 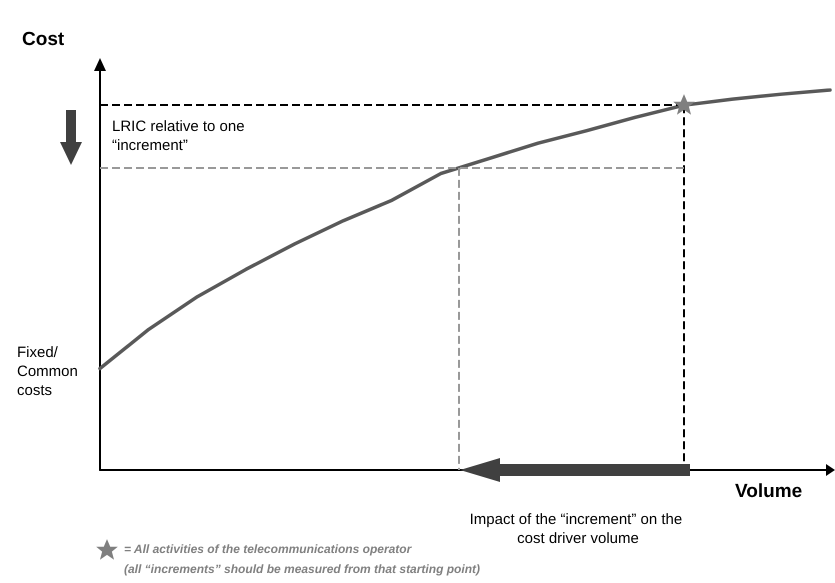 I want to click on text: Impact of the “increment” on the cost driver volume, so click(x=578, y=529).